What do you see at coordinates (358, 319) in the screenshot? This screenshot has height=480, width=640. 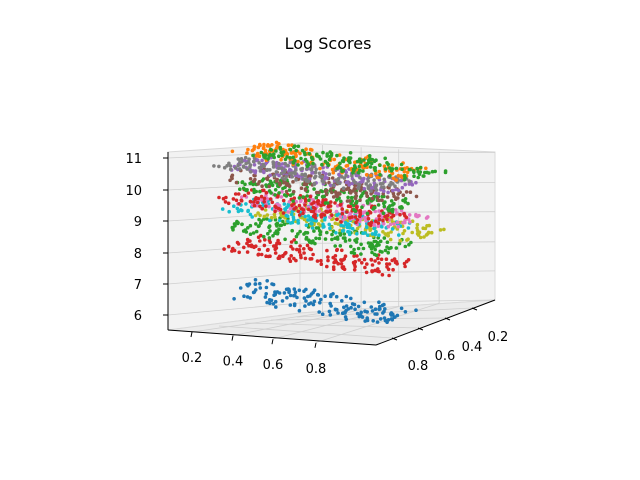 I see `y-grid-line` at bounding box center [358, 319].